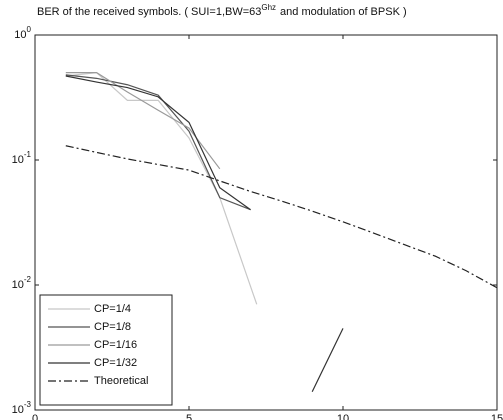 The height and width of the screenshot is (420, 503). I want to click on legend-box, so click(106, 350).